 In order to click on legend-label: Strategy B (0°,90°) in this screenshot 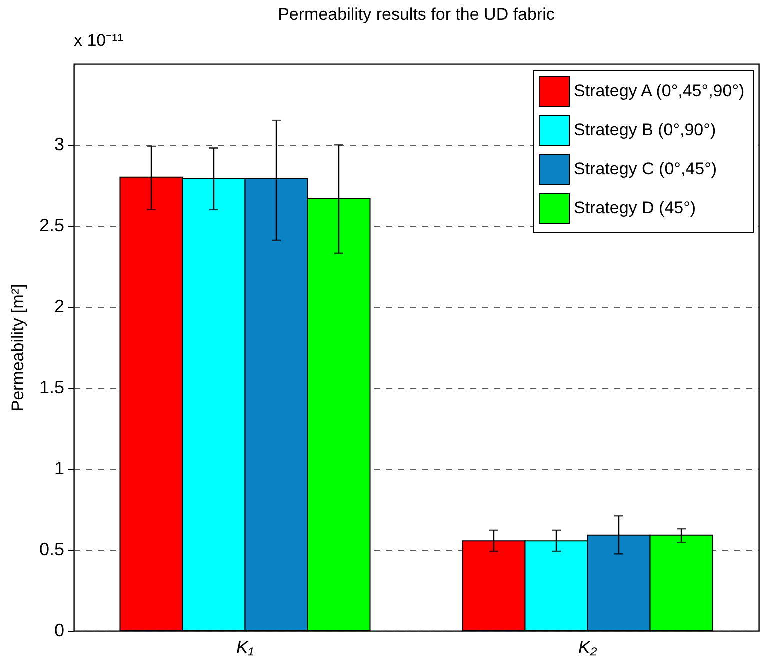, I will do `click(645, 130)`.